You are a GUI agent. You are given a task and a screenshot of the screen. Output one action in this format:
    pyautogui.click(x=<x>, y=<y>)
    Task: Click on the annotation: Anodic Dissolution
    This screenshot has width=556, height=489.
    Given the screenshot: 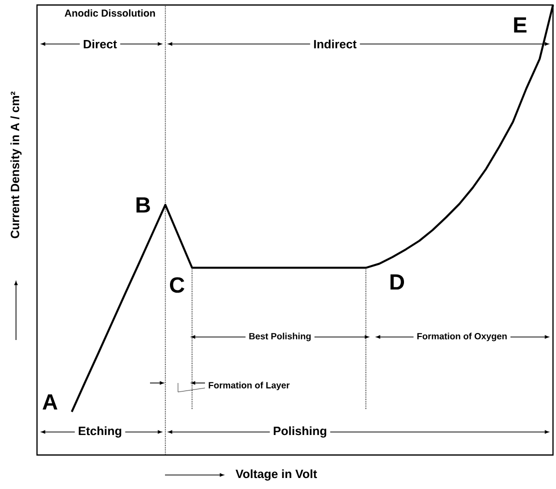 What is the action you would take?
    pyautogui.click(x=109, y=13)
    